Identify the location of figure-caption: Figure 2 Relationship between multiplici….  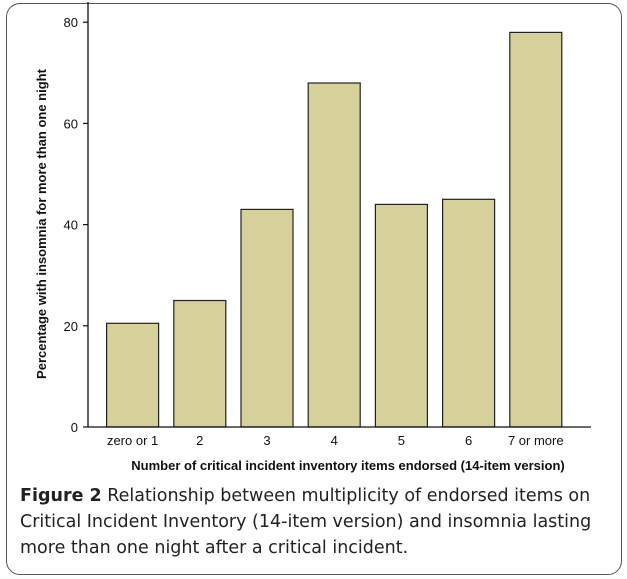
(317, 522).